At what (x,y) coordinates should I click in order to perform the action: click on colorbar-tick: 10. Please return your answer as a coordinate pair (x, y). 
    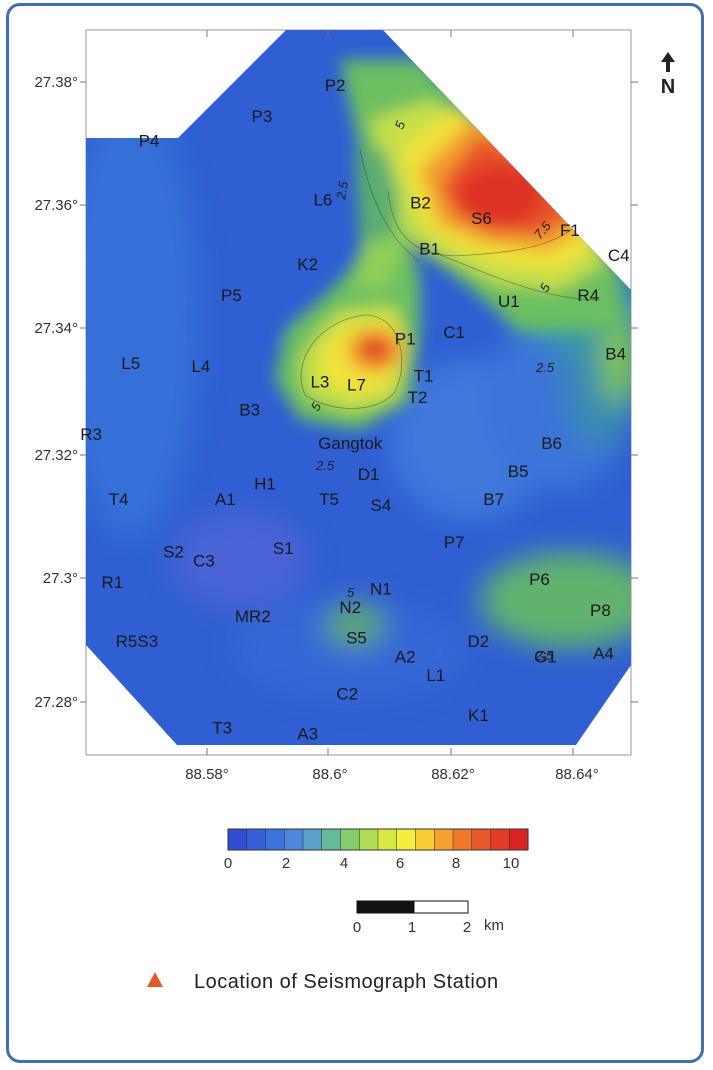
    Looking at the image, I should click on (511, 863).